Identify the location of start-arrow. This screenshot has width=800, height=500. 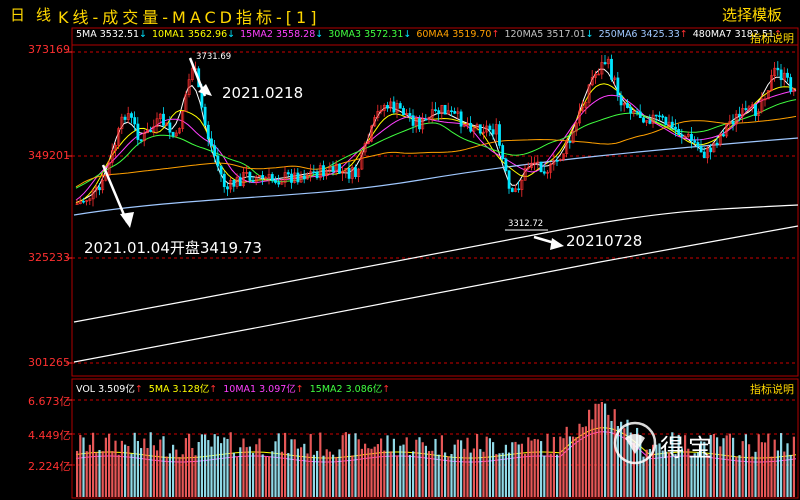
(115, 193).